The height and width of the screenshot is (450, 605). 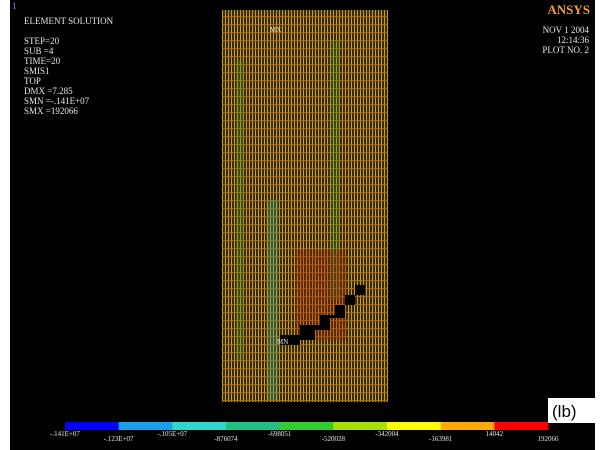 What do you see at coordinates (441, 439) in the screenshot?
I see `legend-label: -163981` at bounding box center [441, 439].